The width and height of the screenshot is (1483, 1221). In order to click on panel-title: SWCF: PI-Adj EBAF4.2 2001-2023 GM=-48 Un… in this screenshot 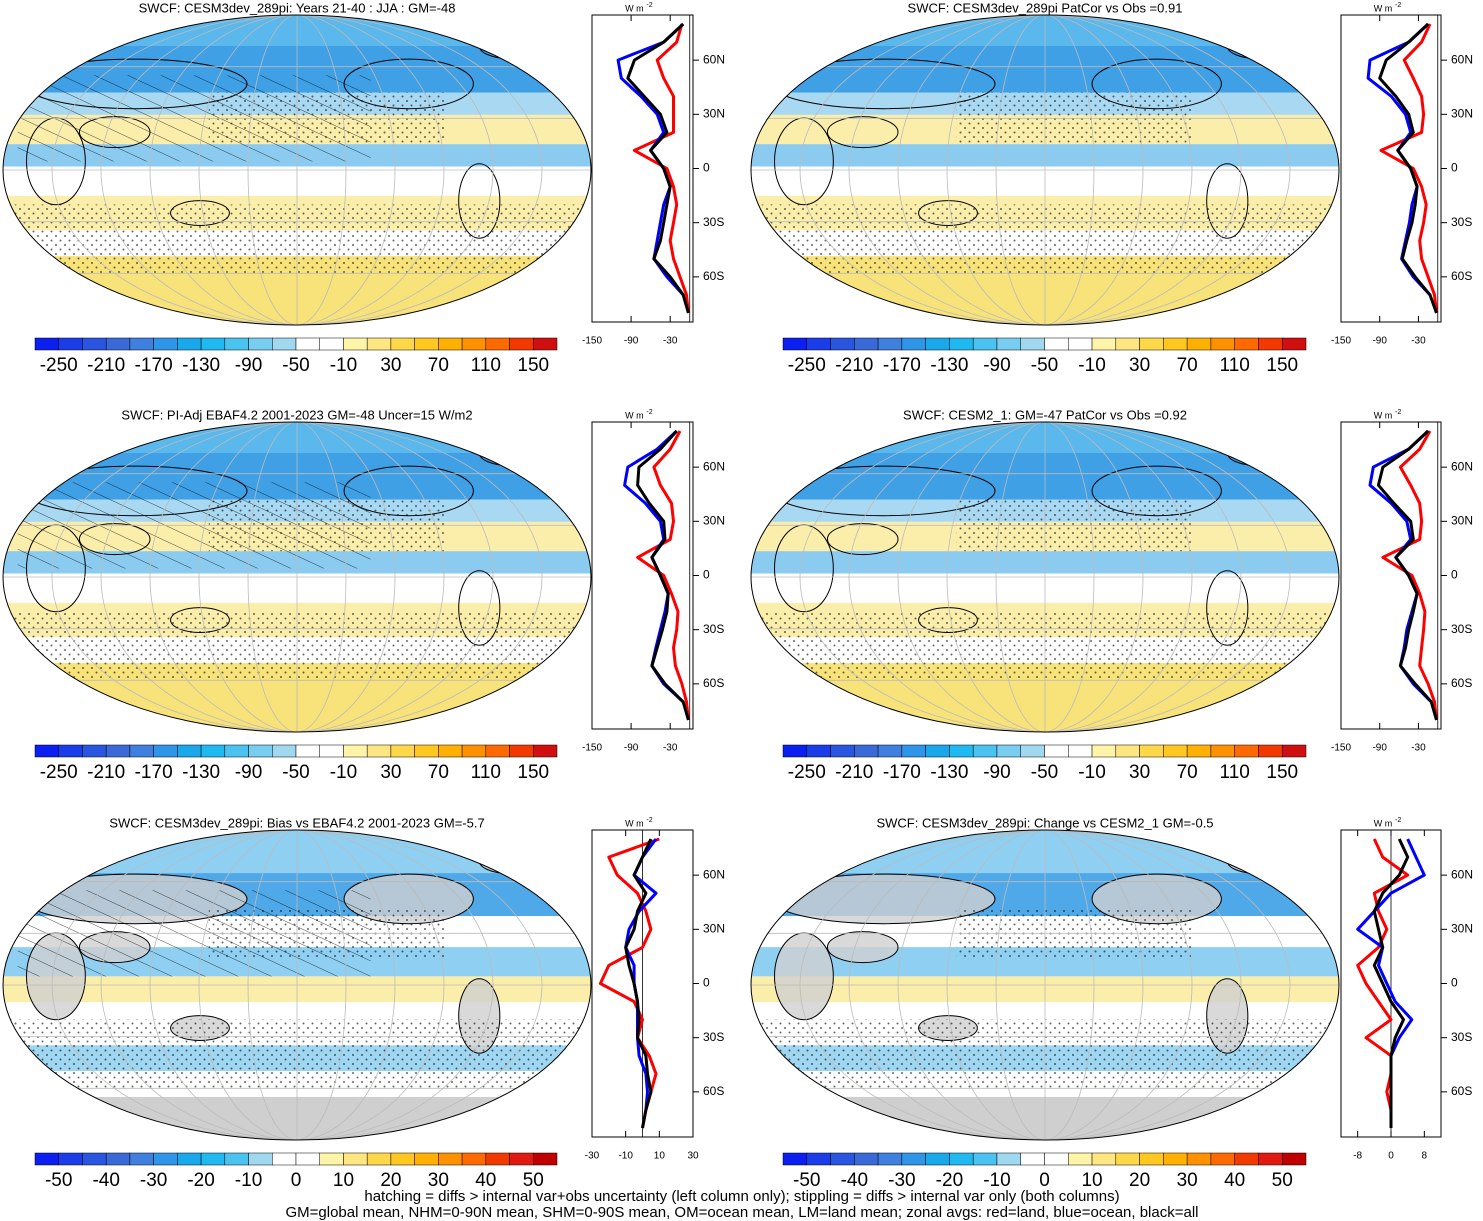, I will do `click(296, 414)`.